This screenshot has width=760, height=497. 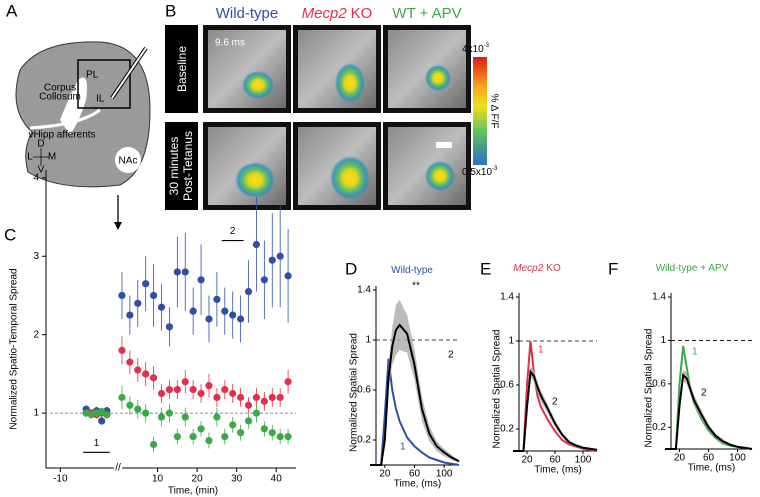 What do you see at coordinates (36, 177) in the screenshot?
I see `y-tick-label: 4` at bounding box center [36, 177].